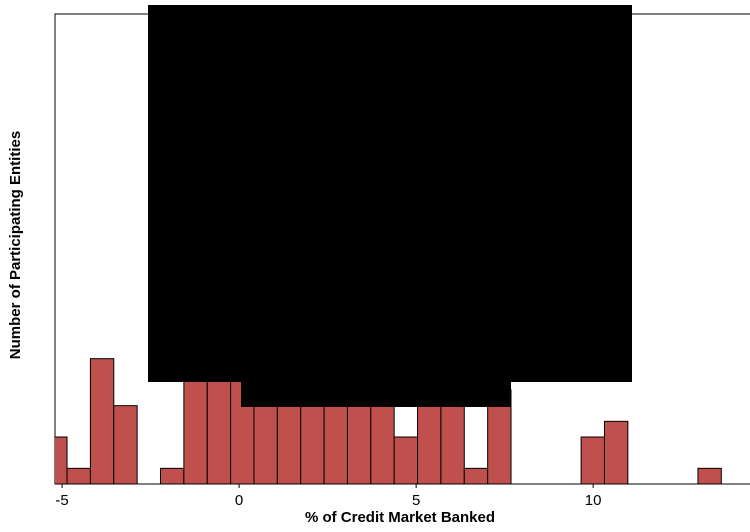 The height and width of the screenshot is (532, 750). What do you see at coordinates (239, 500) in the screenshot?
I see `x-tick-label: 0` at bounding box center [239, 500].